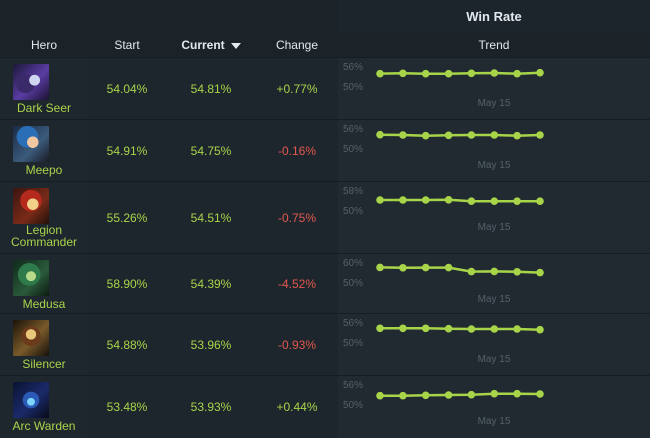 This screenshot has width=650, height=438. I want to click on trend-cell: 56% 50% May 15, so click(494, 345).